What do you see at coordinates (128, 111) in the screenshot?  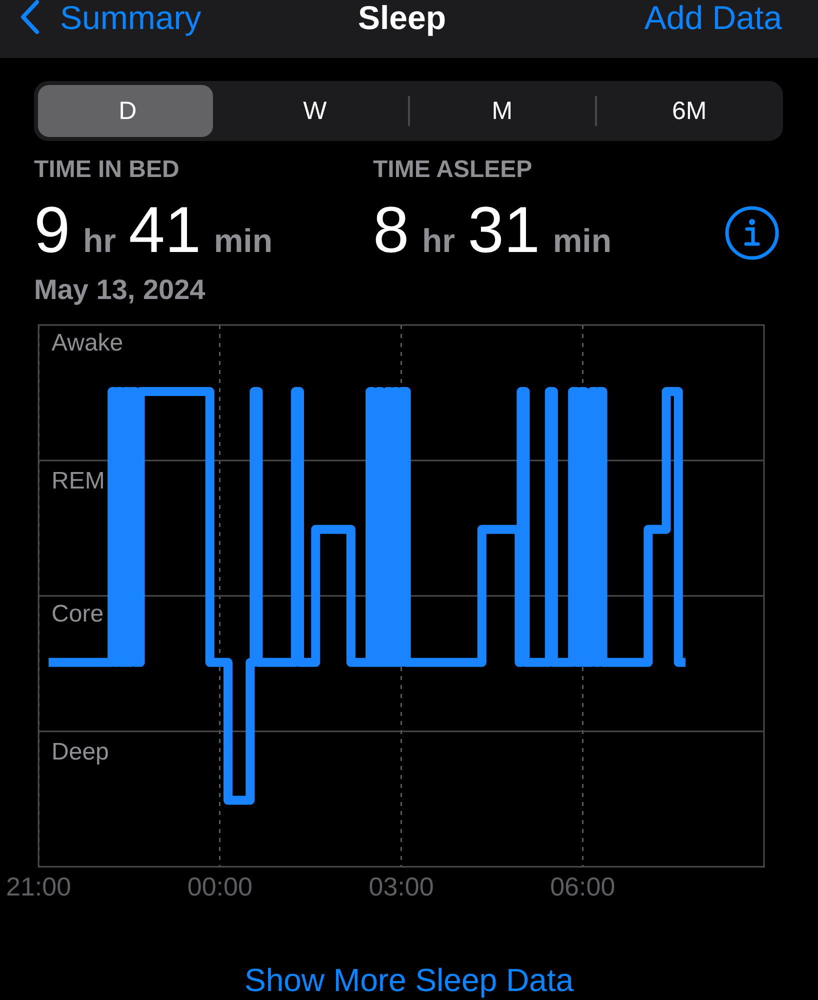 I see `text: D` at bounding box center [128, 111].